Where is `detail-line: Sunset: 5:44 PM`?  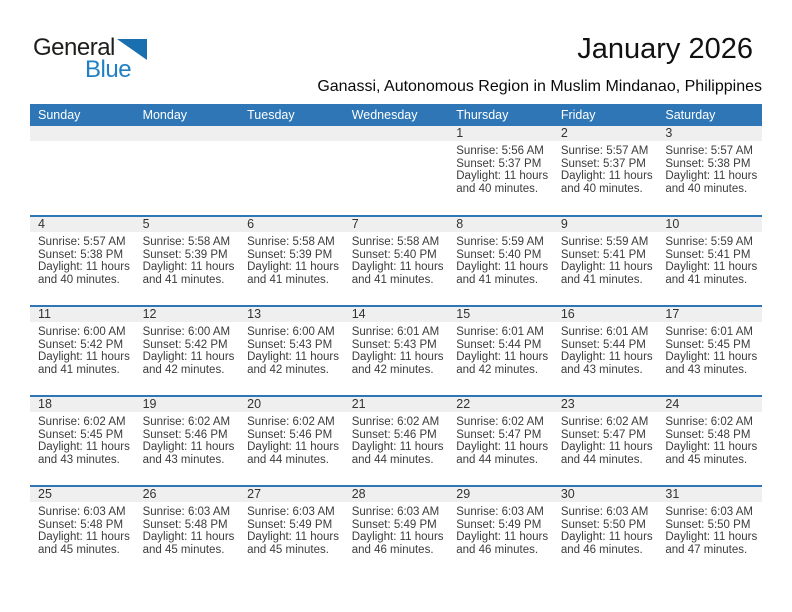
detail-line: Sunset: 5:44 PM is located at coordinates (499, 344).